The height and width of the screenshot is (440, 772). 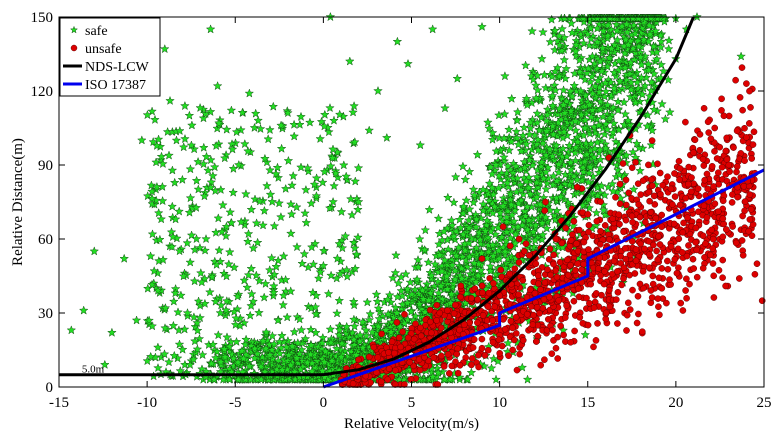 What do you see at coordinates (493, 256) in the screenshot?
I see `safe-point-2001` at bounding box center [493, 256].